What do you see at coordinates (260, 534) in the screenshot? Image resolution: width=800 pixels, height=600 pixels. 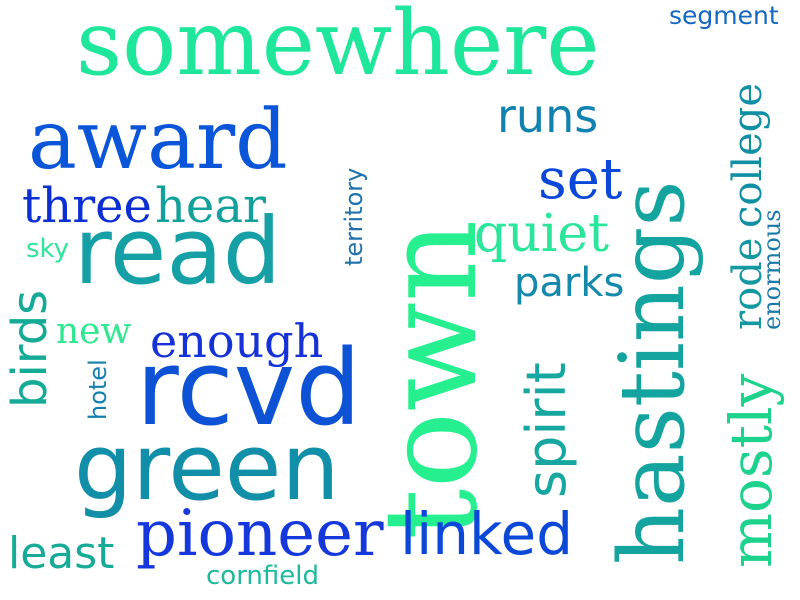 I see `word-pioneer: pioneer` at bounding box center [260, 534].